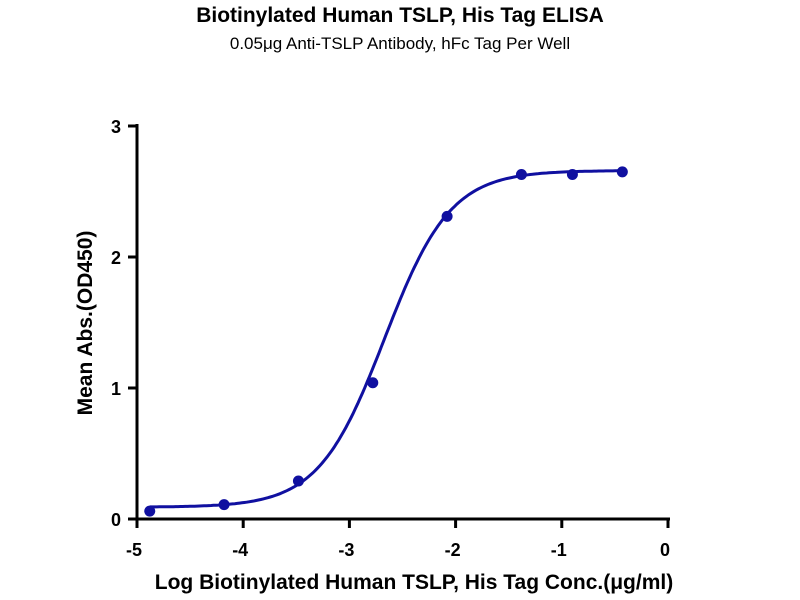 The image size is (800, 600). I want to click on x-tick-label: 0, so click(665, 550).